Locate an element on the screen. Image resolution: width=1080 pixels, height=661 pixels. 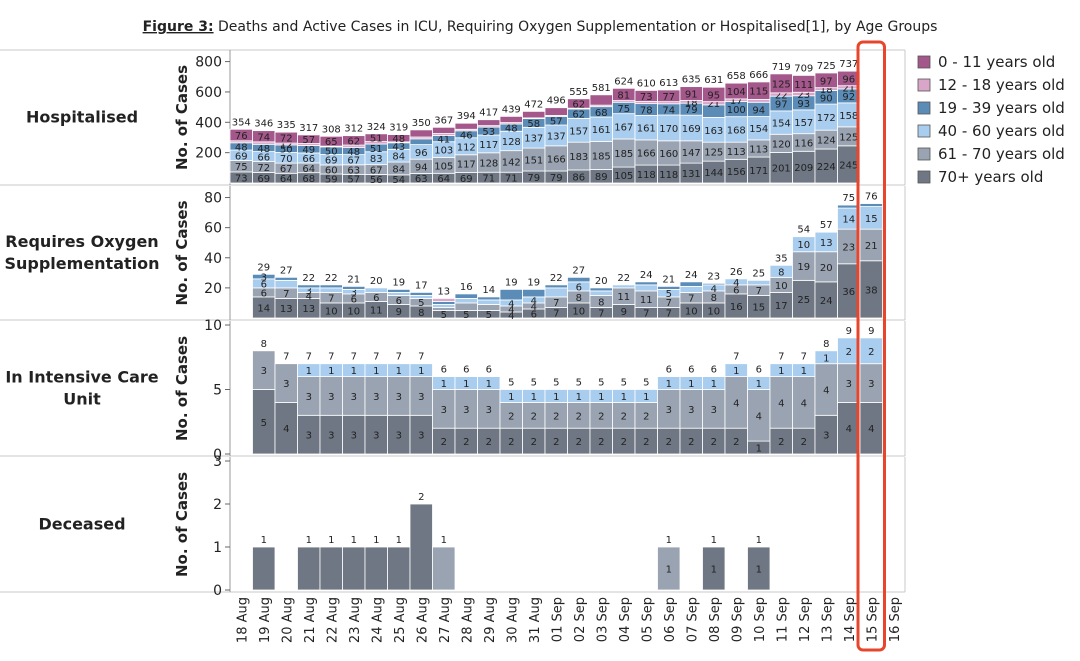
segment-label: 95 is located at coordinates (713, 95).